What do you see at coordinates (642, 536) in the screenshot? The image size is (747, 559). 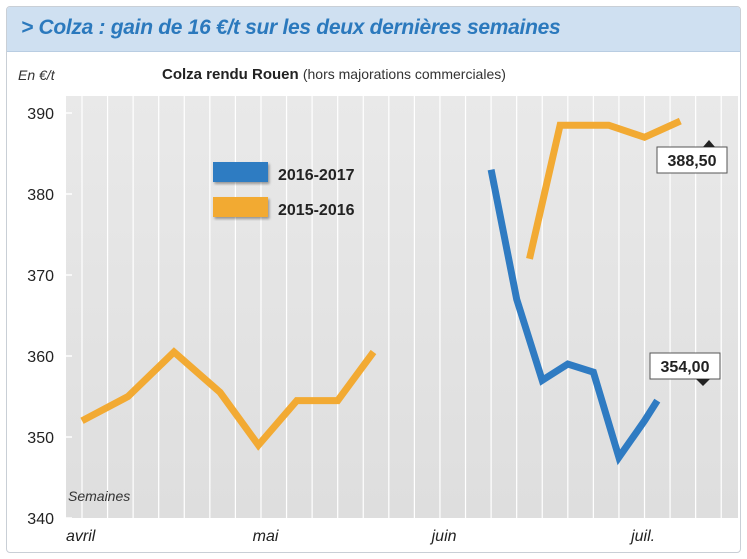 I see `x-month-label: juil.` at bounding box center [642, 536].